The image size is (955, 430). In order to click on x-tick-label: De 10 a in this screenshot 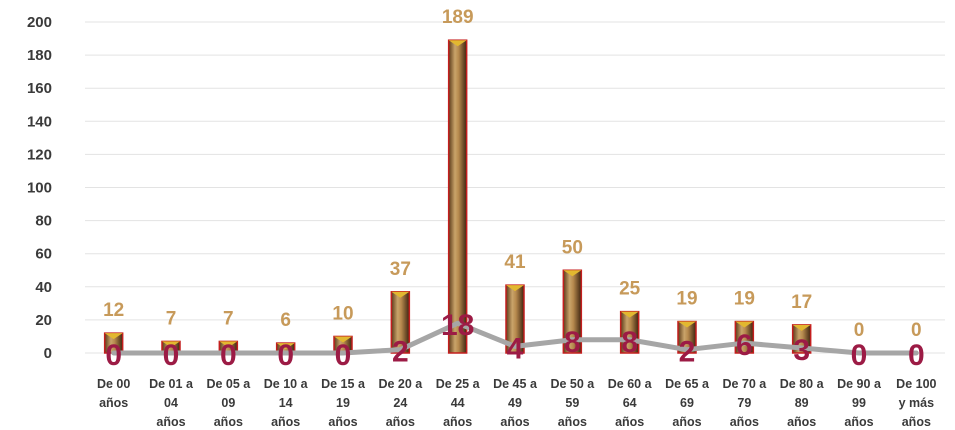, I will do `click(286, 384)`.